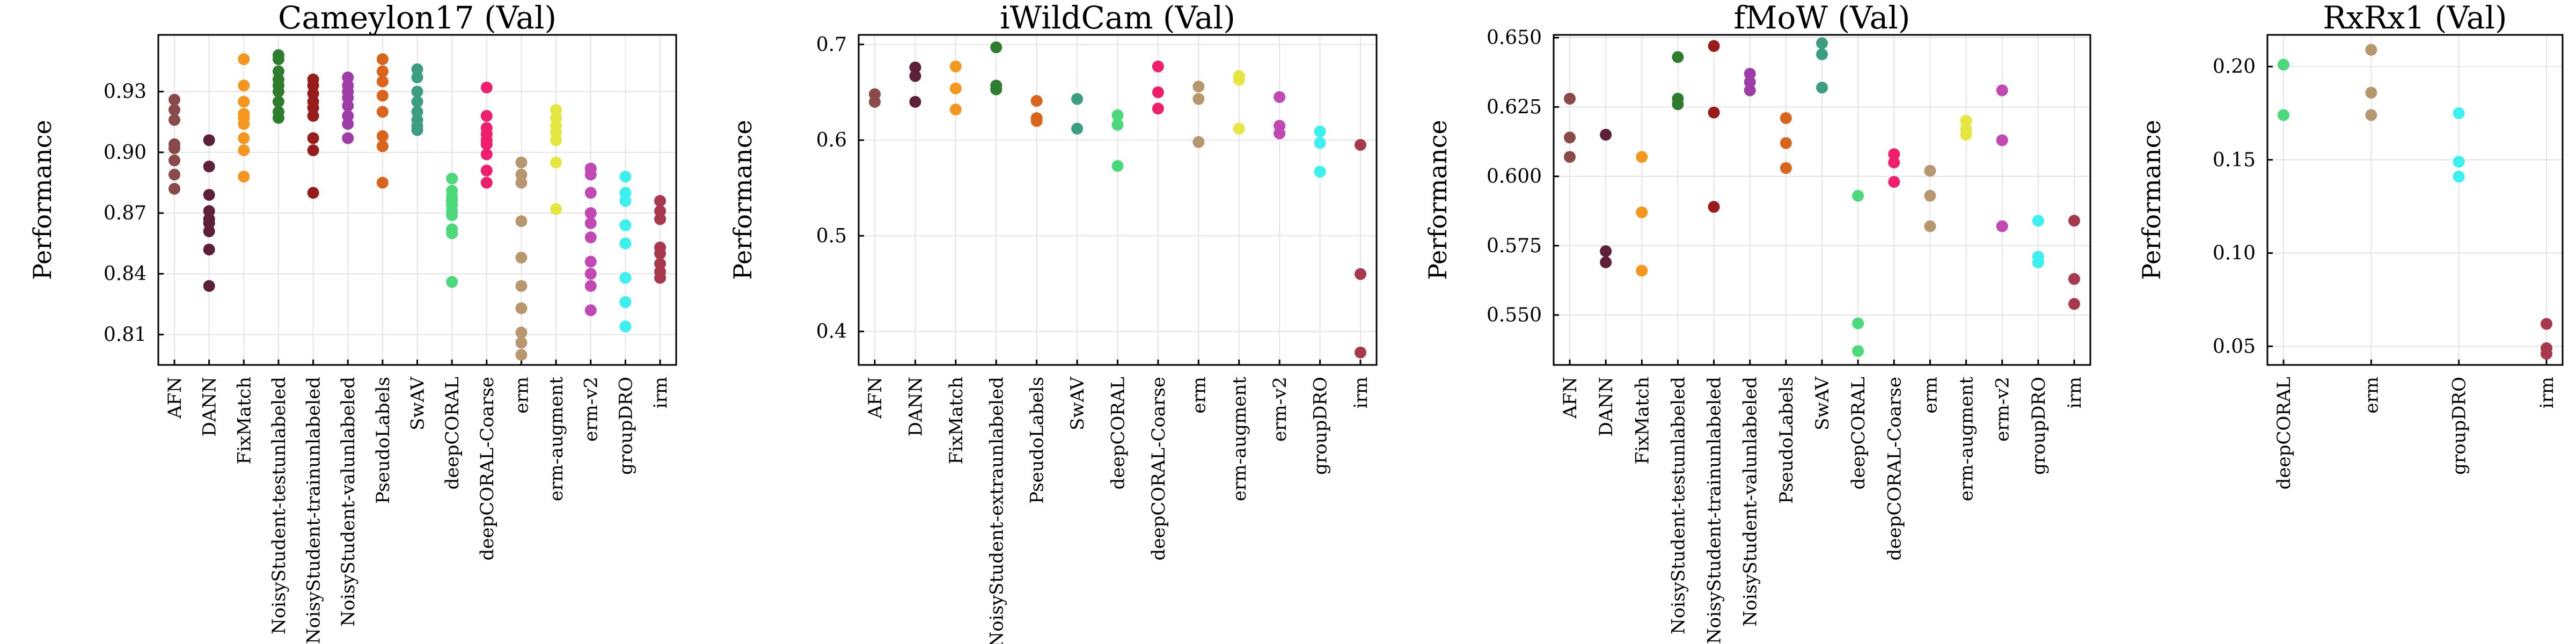 This screenshot has height=644, width=2576. What do you see at coordinates (956, 420) in the screenshot?
I see `x-tick-label: FixMatch` at bounding box center [956, 420].